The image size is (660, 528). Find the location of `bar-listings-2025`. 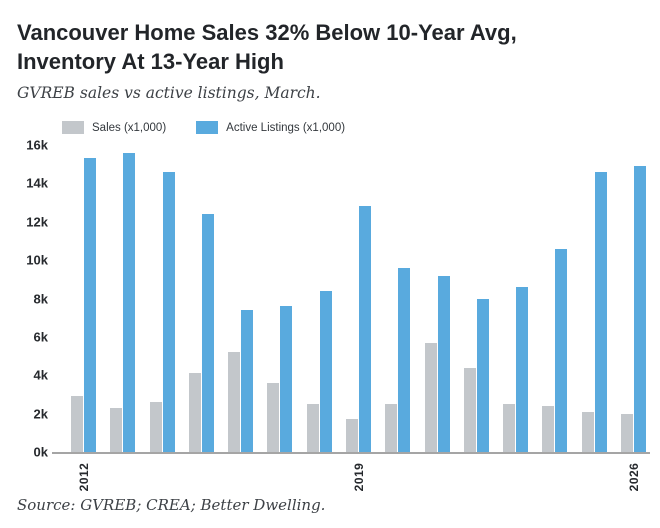

bar-listings-2025 is located at coordinates (600, 311).